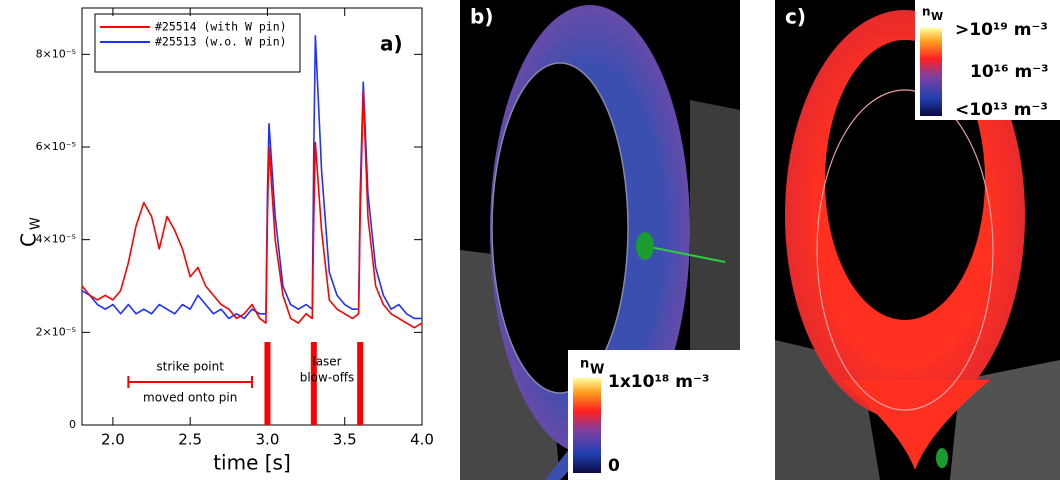 The height and width of the screenshot is (480, 1060). Describe the element at coordinates (190, 367) in the screenshot. I see `annotation: strike point` at that location.